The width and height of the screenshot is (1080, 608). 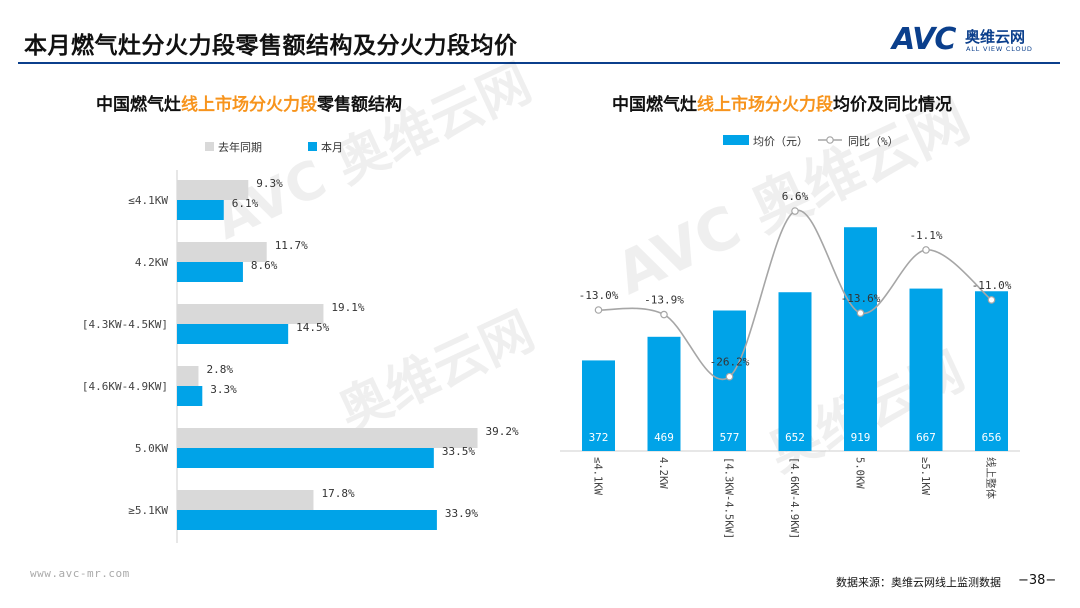 I want to click on website-url: www.avc-mr.com, so click(x=80, y=573).